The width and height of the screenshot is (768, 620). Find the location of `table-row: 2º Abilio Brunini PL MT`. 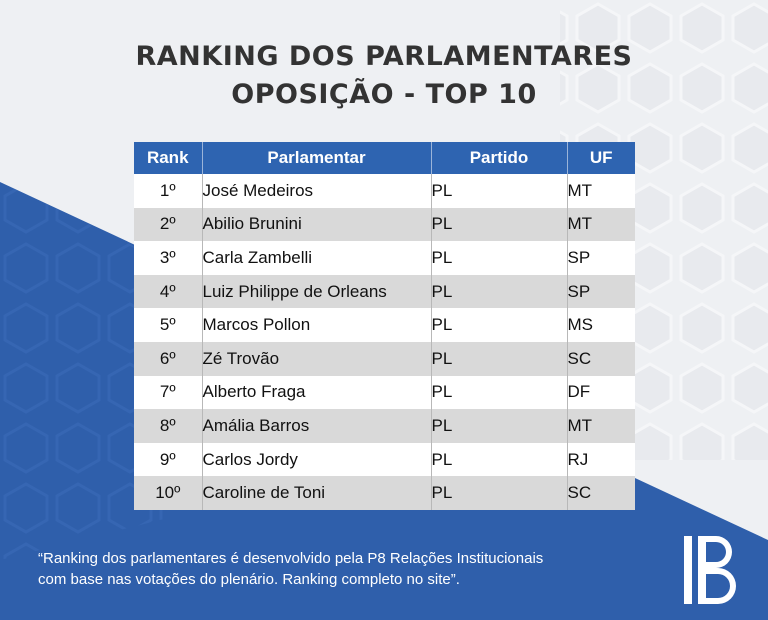

table-row: 2º Abilio Brunini PL MT is located at coordinates (384, 224).